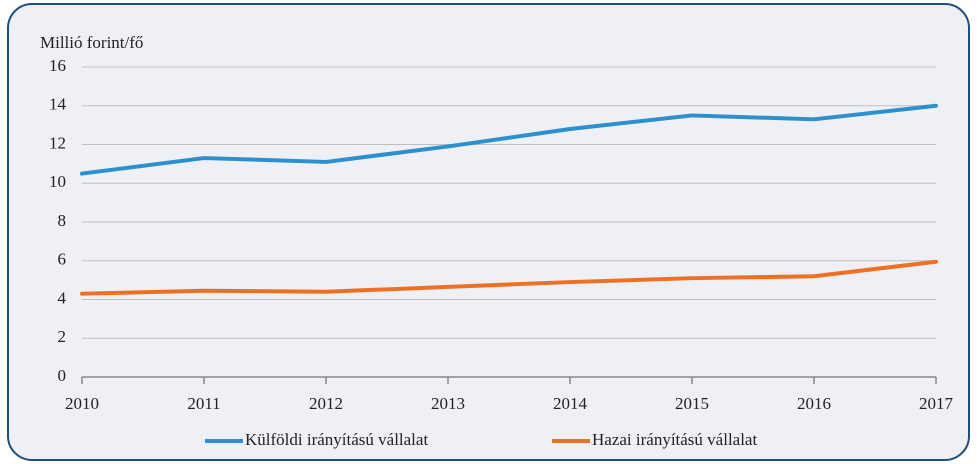 This screenshot has width=977, height=464. Describe the element at coordinates (203, 403) in the screenshot. I see `x-tick-label: 2011` at that location.